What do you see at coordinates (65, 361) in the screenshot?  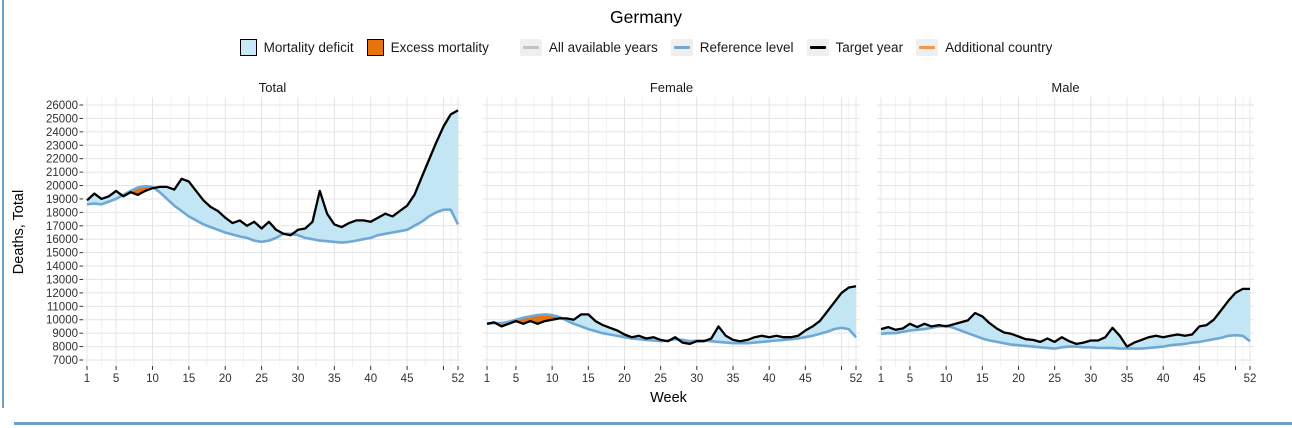 I see `y-tick-label: 7000` at bounding box center [65, 361].